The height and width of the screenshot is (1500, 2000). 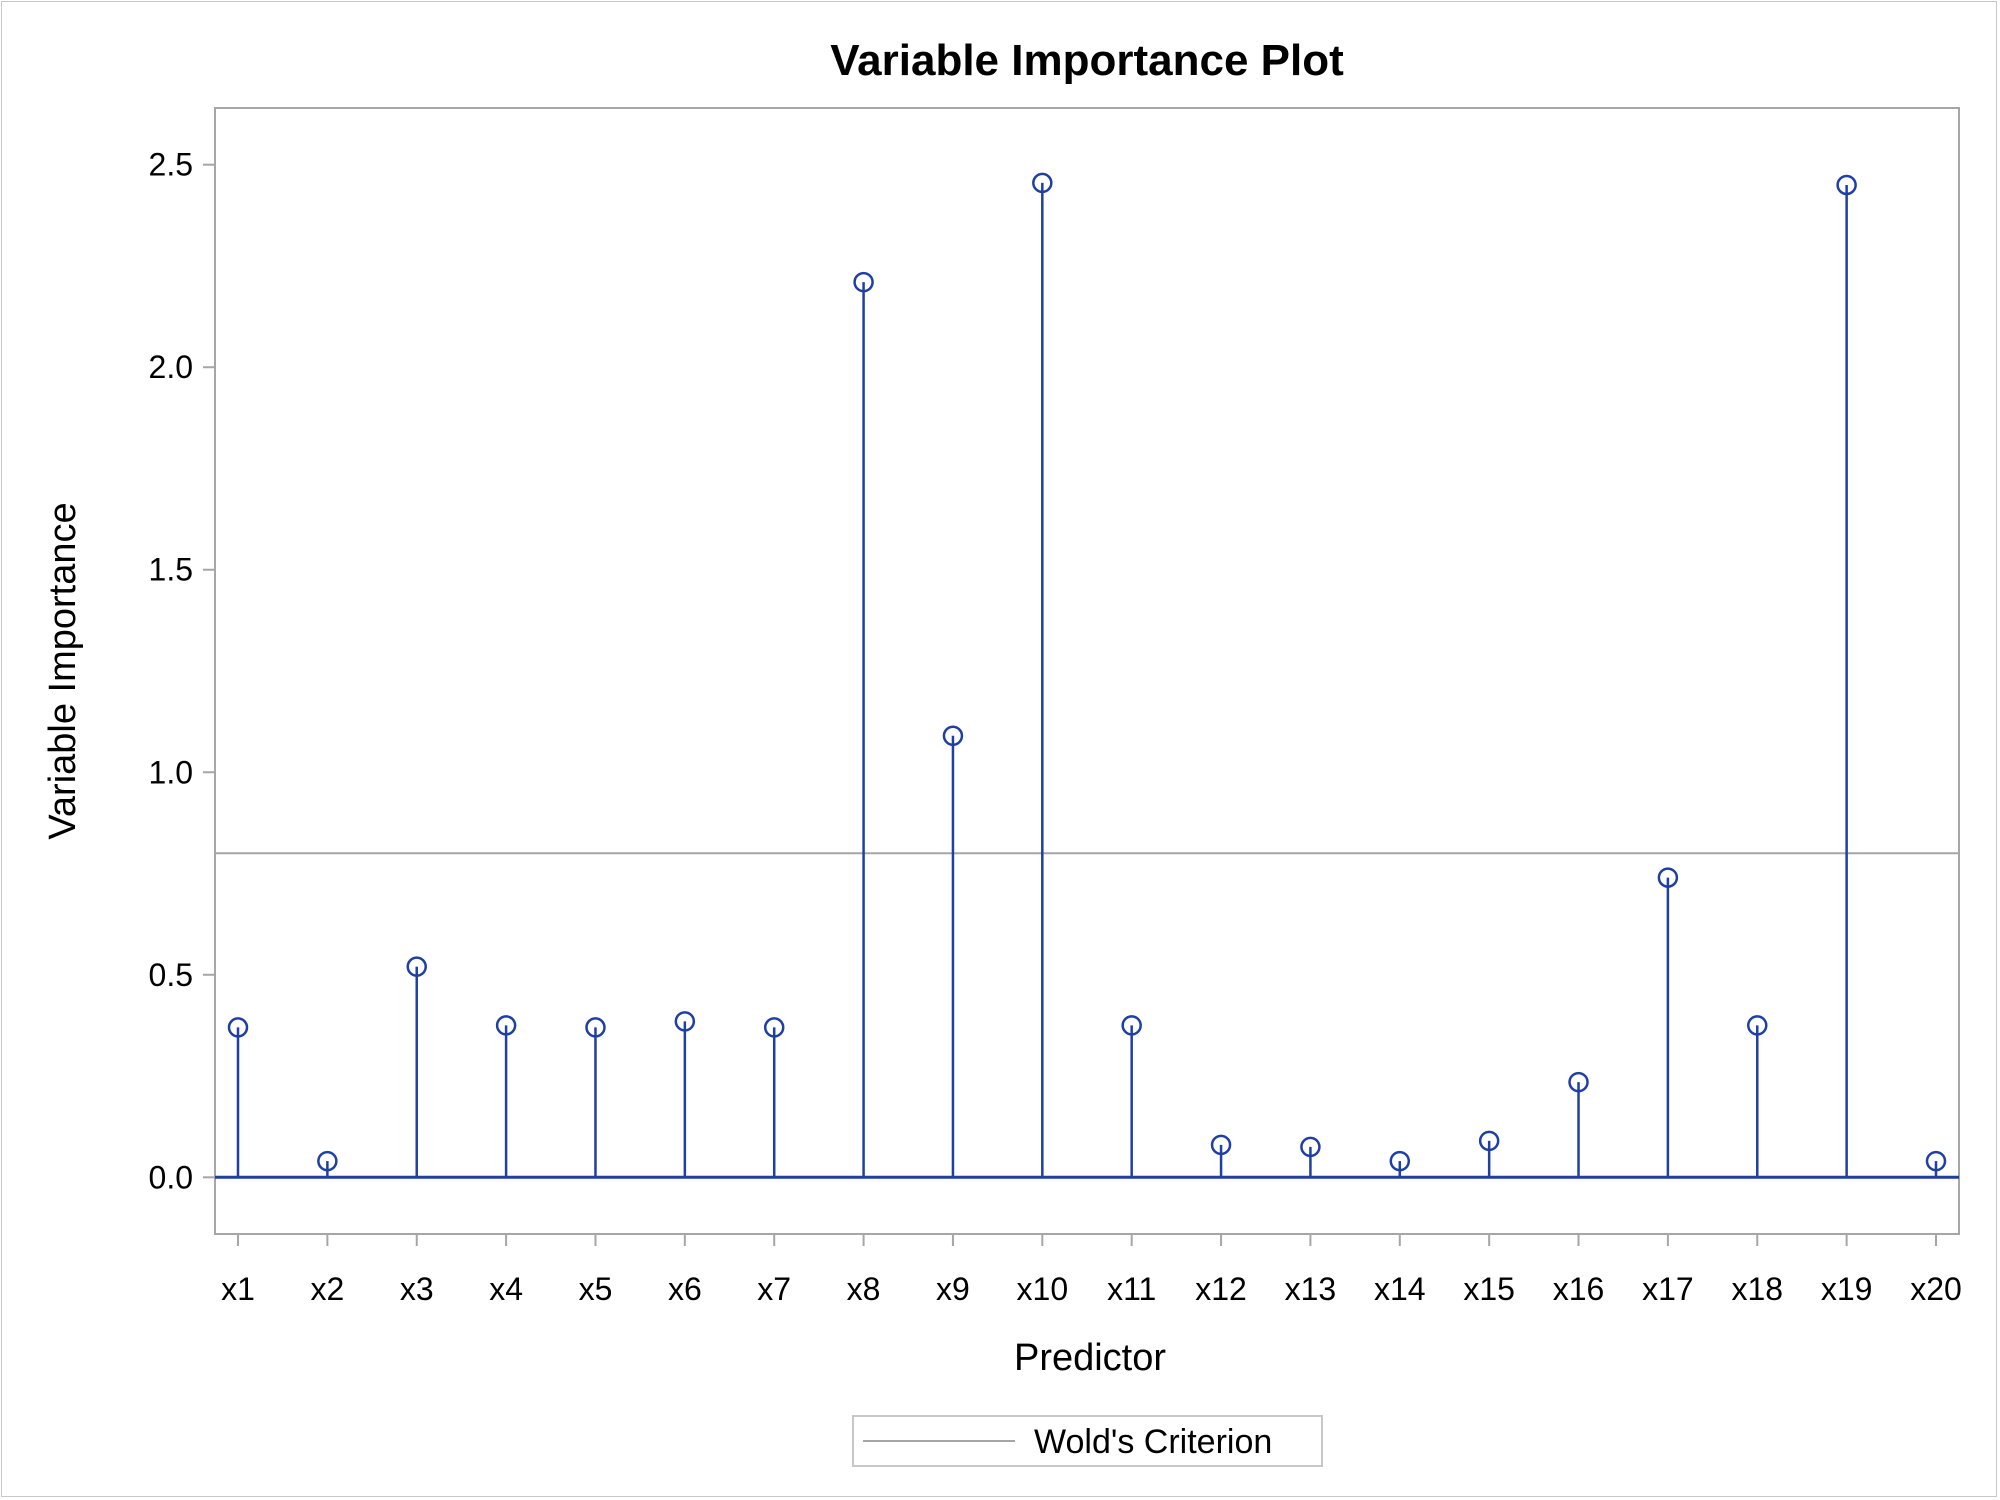 What do you see at coordinates (1087, 60) in the screenshot?
I see `chart-title: Variable Importance Plot` at bounding box center [1087, 60].